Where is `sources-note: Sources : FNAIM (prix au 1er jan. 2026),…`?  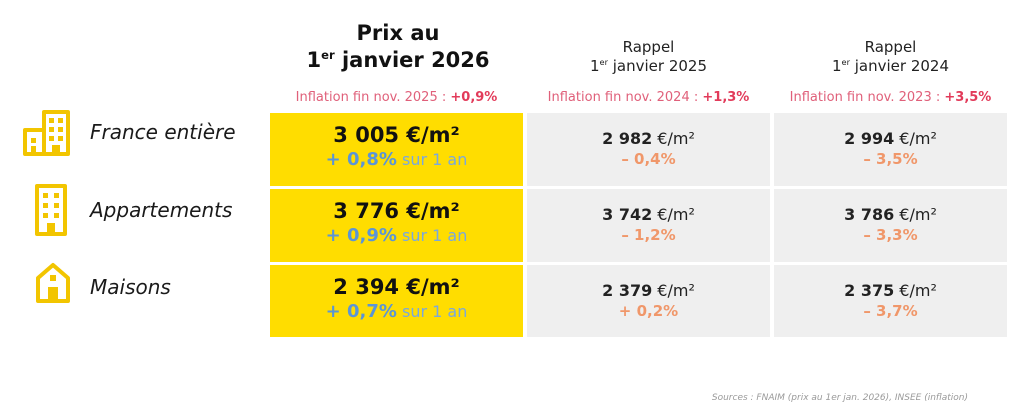
sources-note: Sources : FNAIM (prix au 1er jan. 2026),… is located at coordinates (839, 398).